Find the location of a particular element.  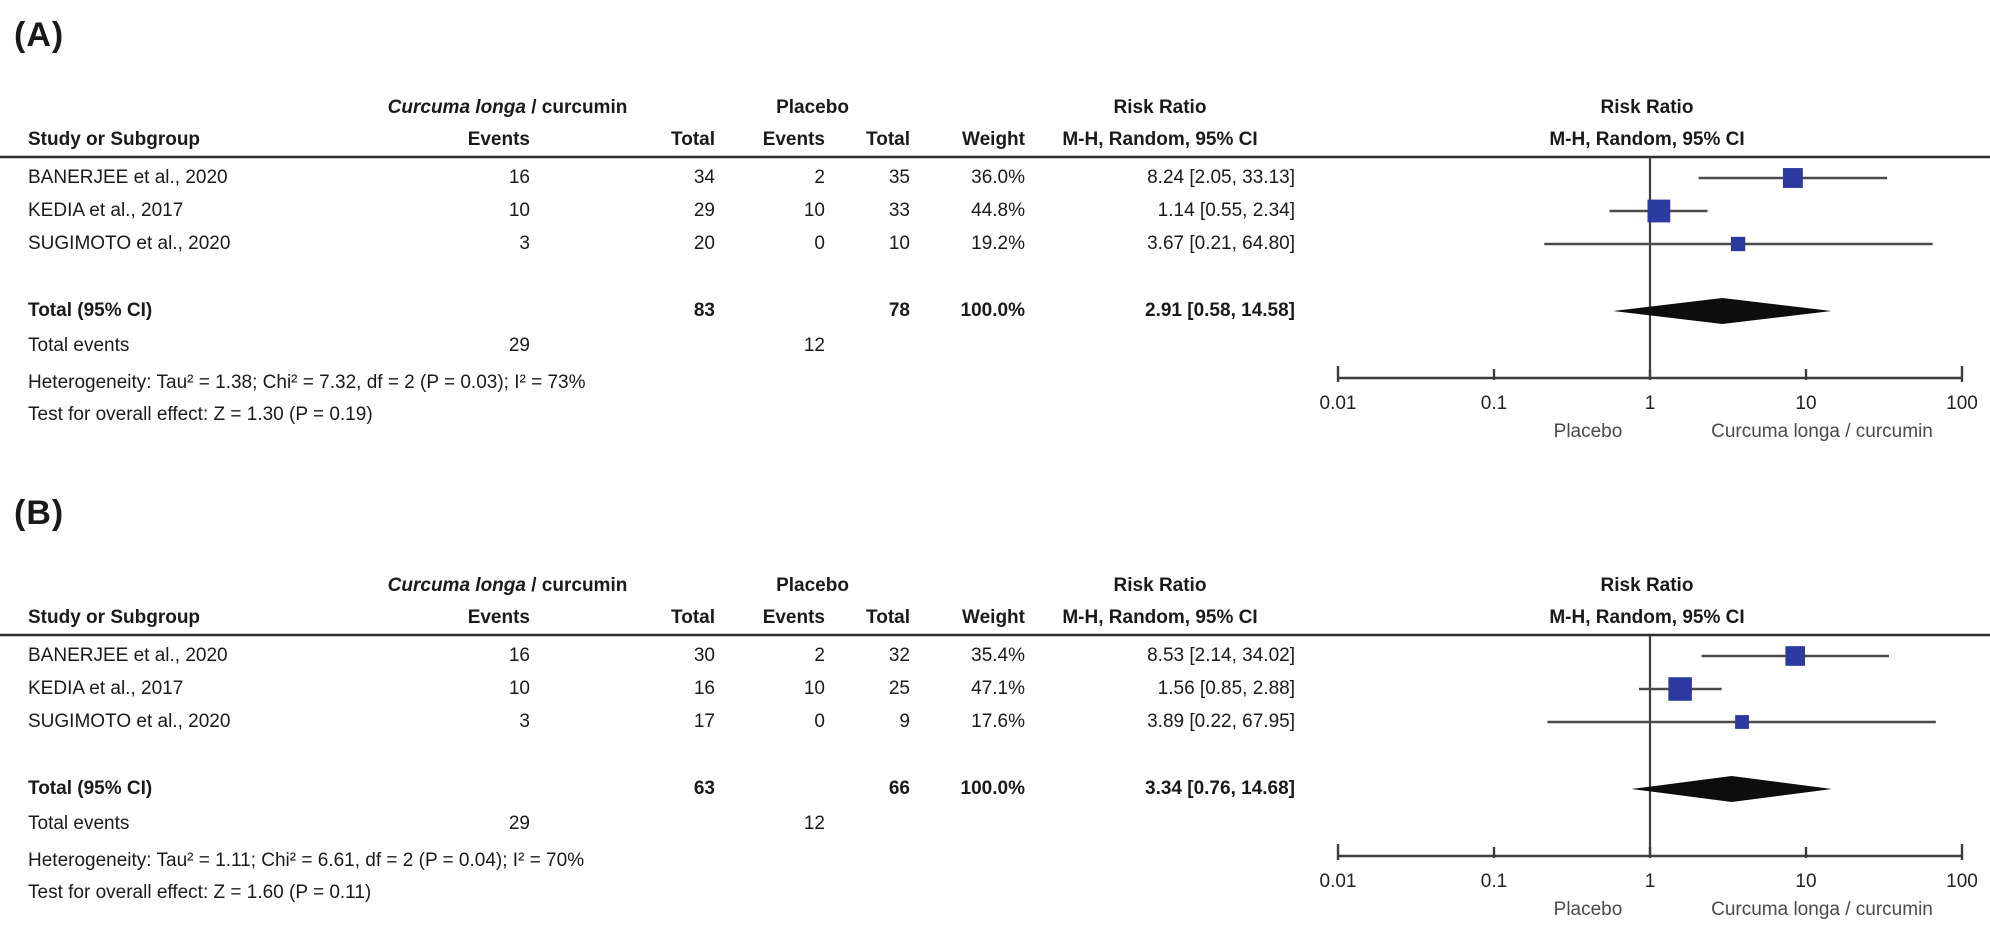

control-total: 32 is located at coordinates (899, 655).